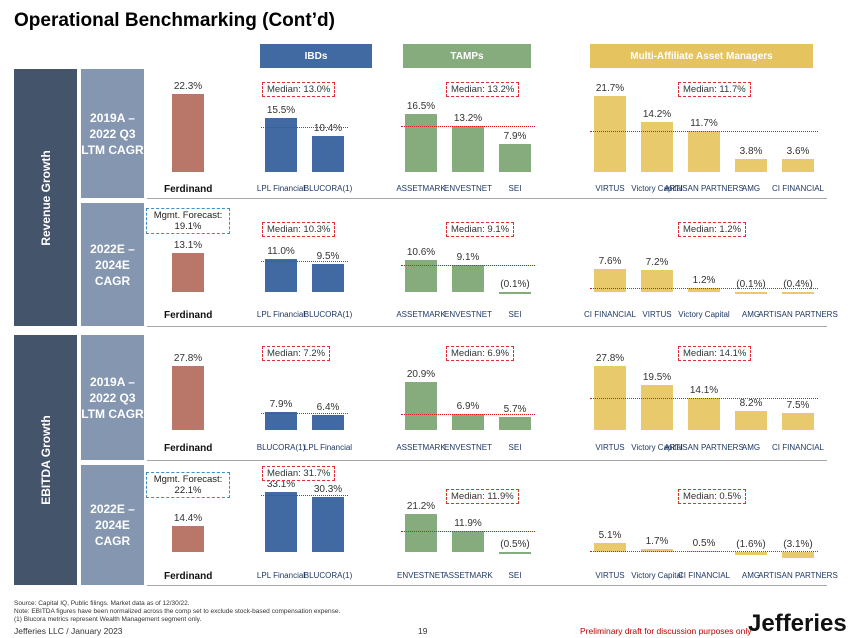 This screenshot has width=850, height=638. I want to click on row-label-revenue-ltm: 2019A – 2022 Q3 LTM CAGR, so click(112, 133).